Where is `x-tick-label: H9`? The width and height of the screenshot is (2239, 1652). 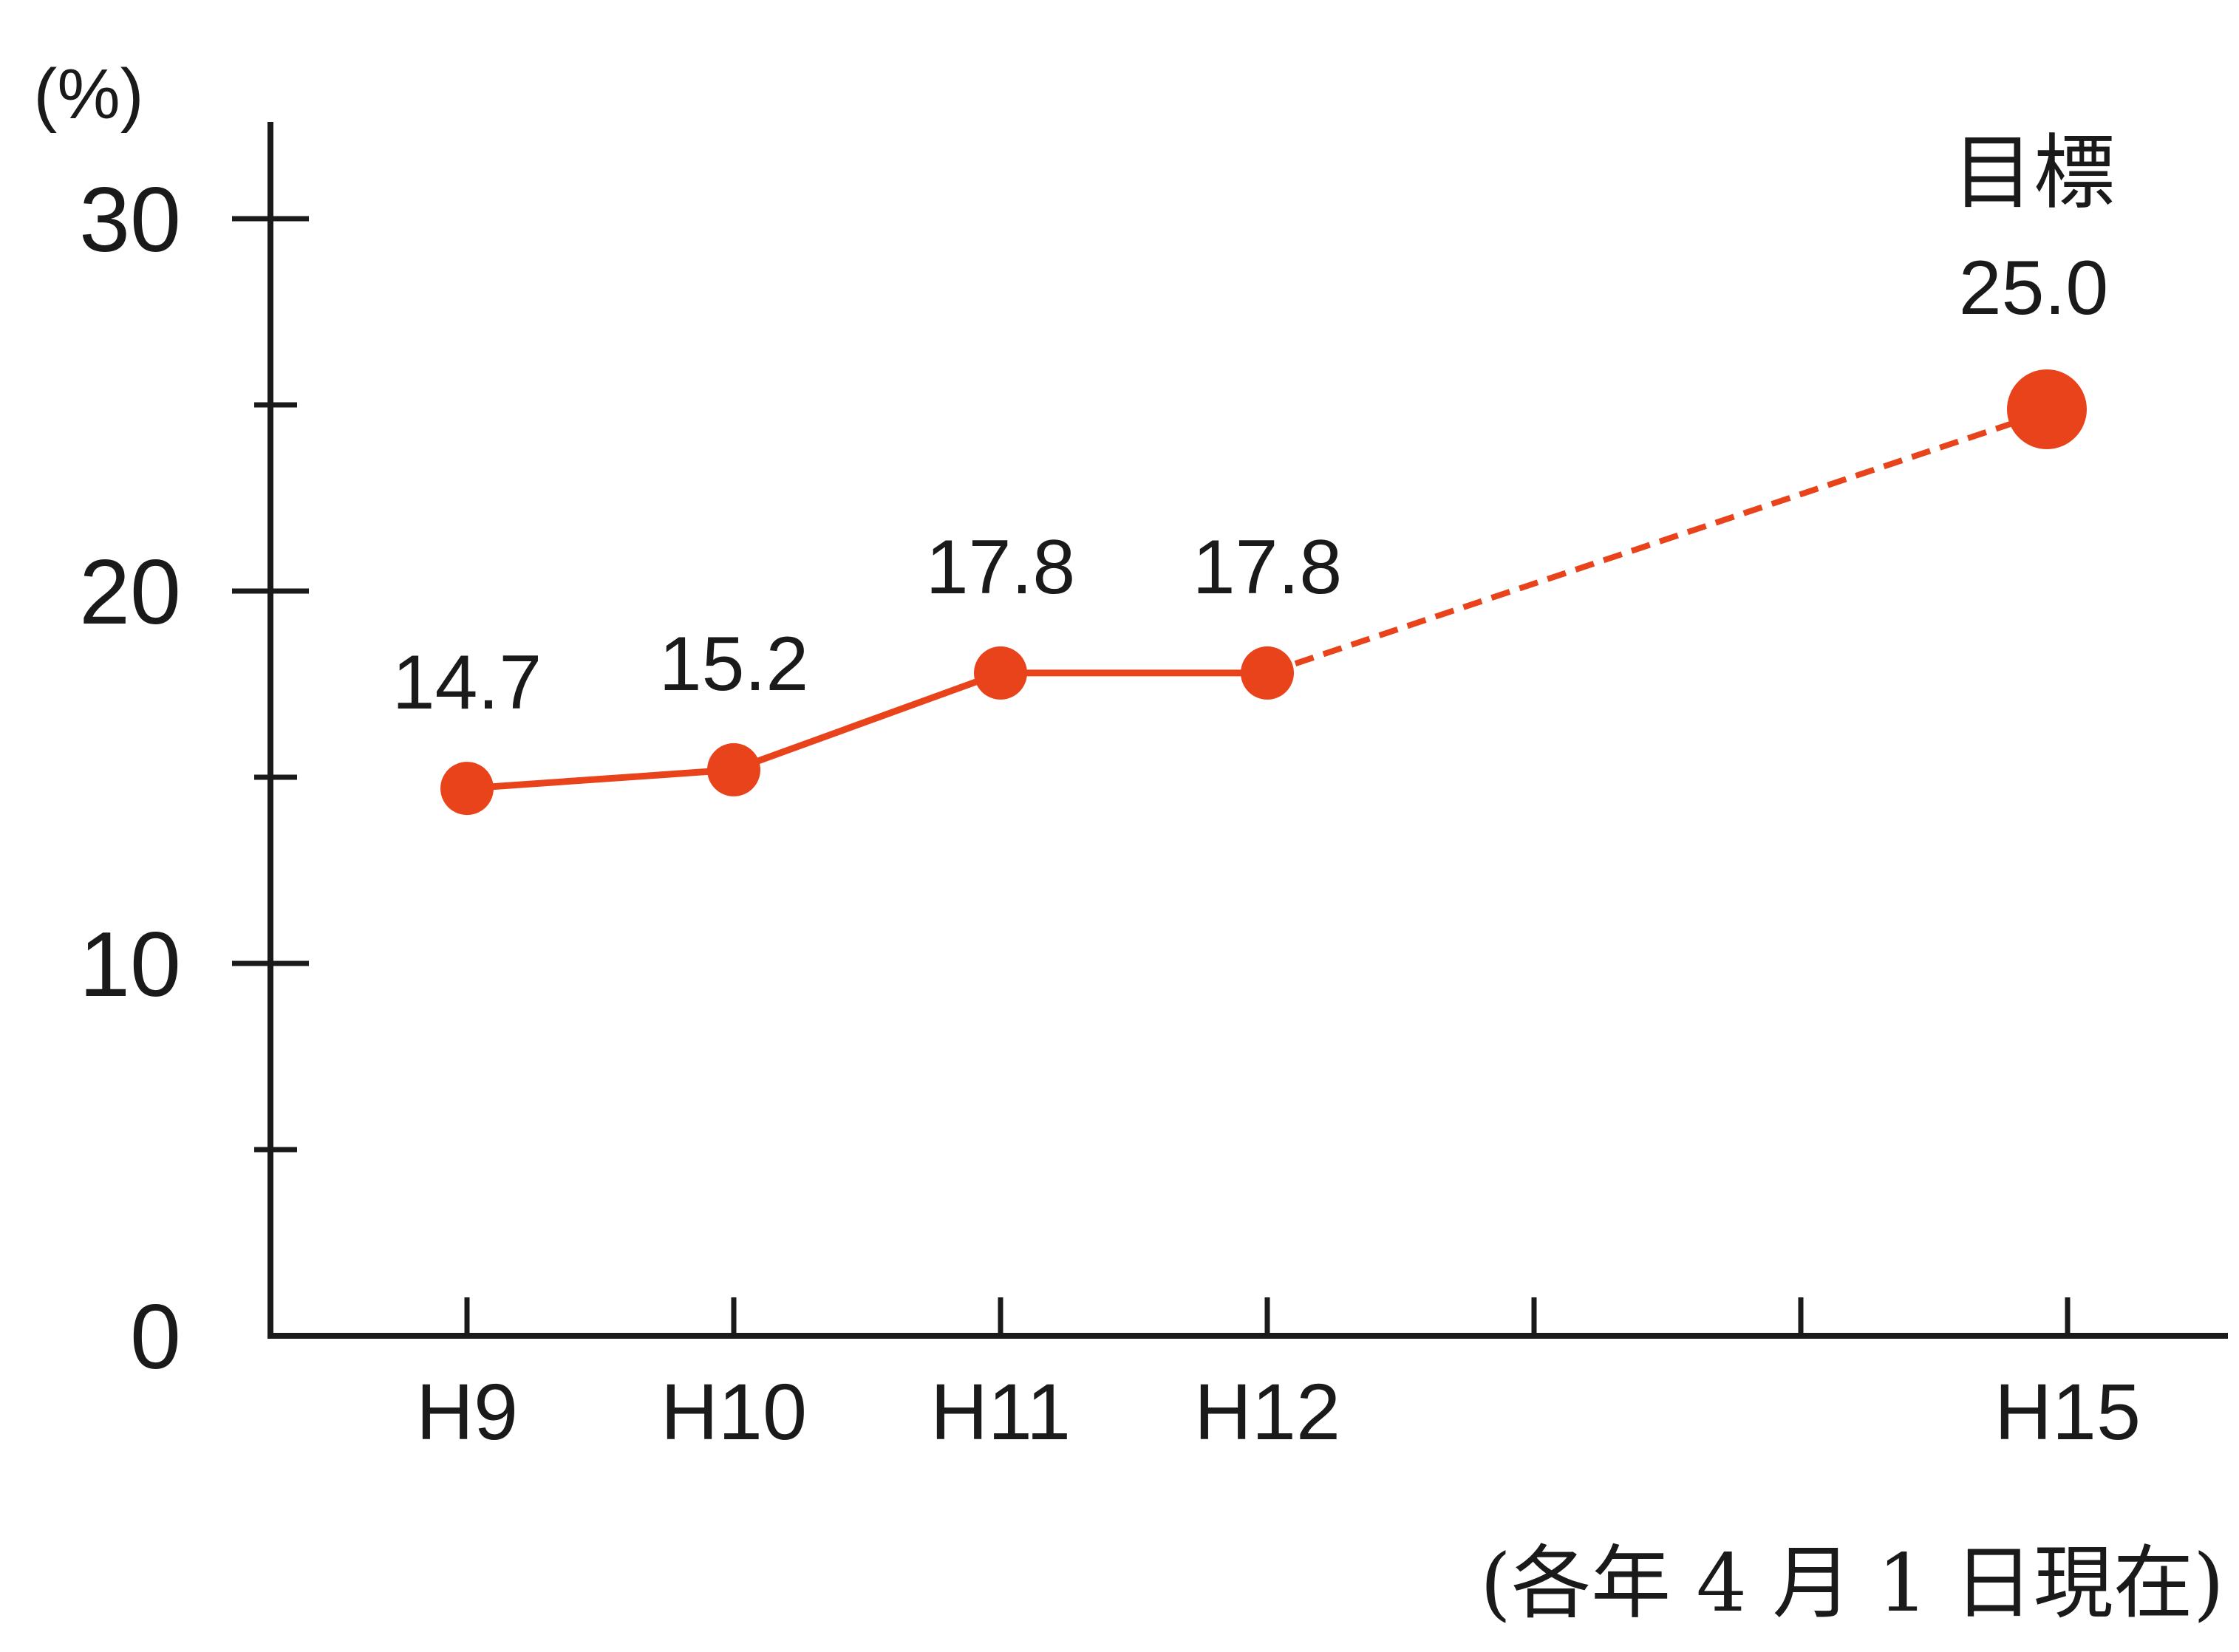
x-tick-label: H9 is located at coordinates (467, 1411).